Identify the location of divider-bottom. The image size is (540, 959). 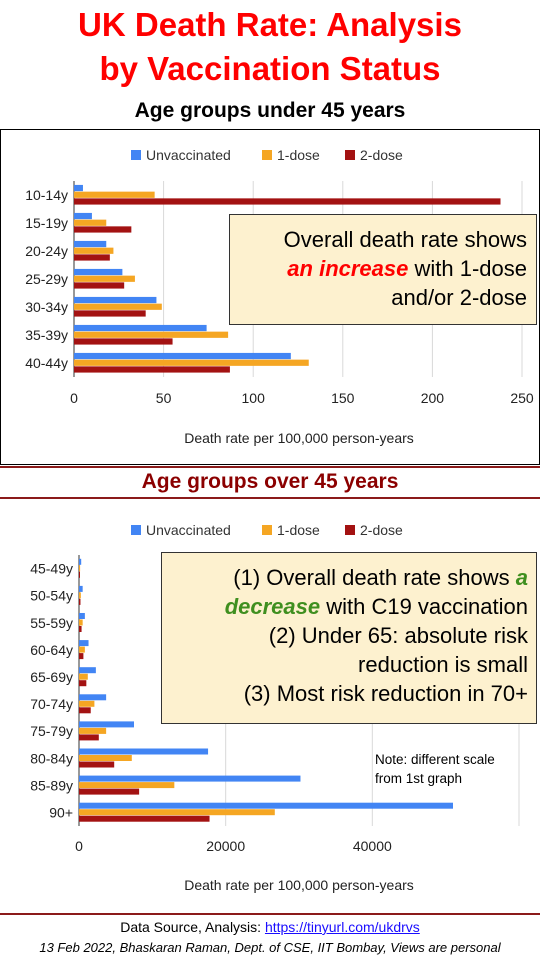
(270, 498).